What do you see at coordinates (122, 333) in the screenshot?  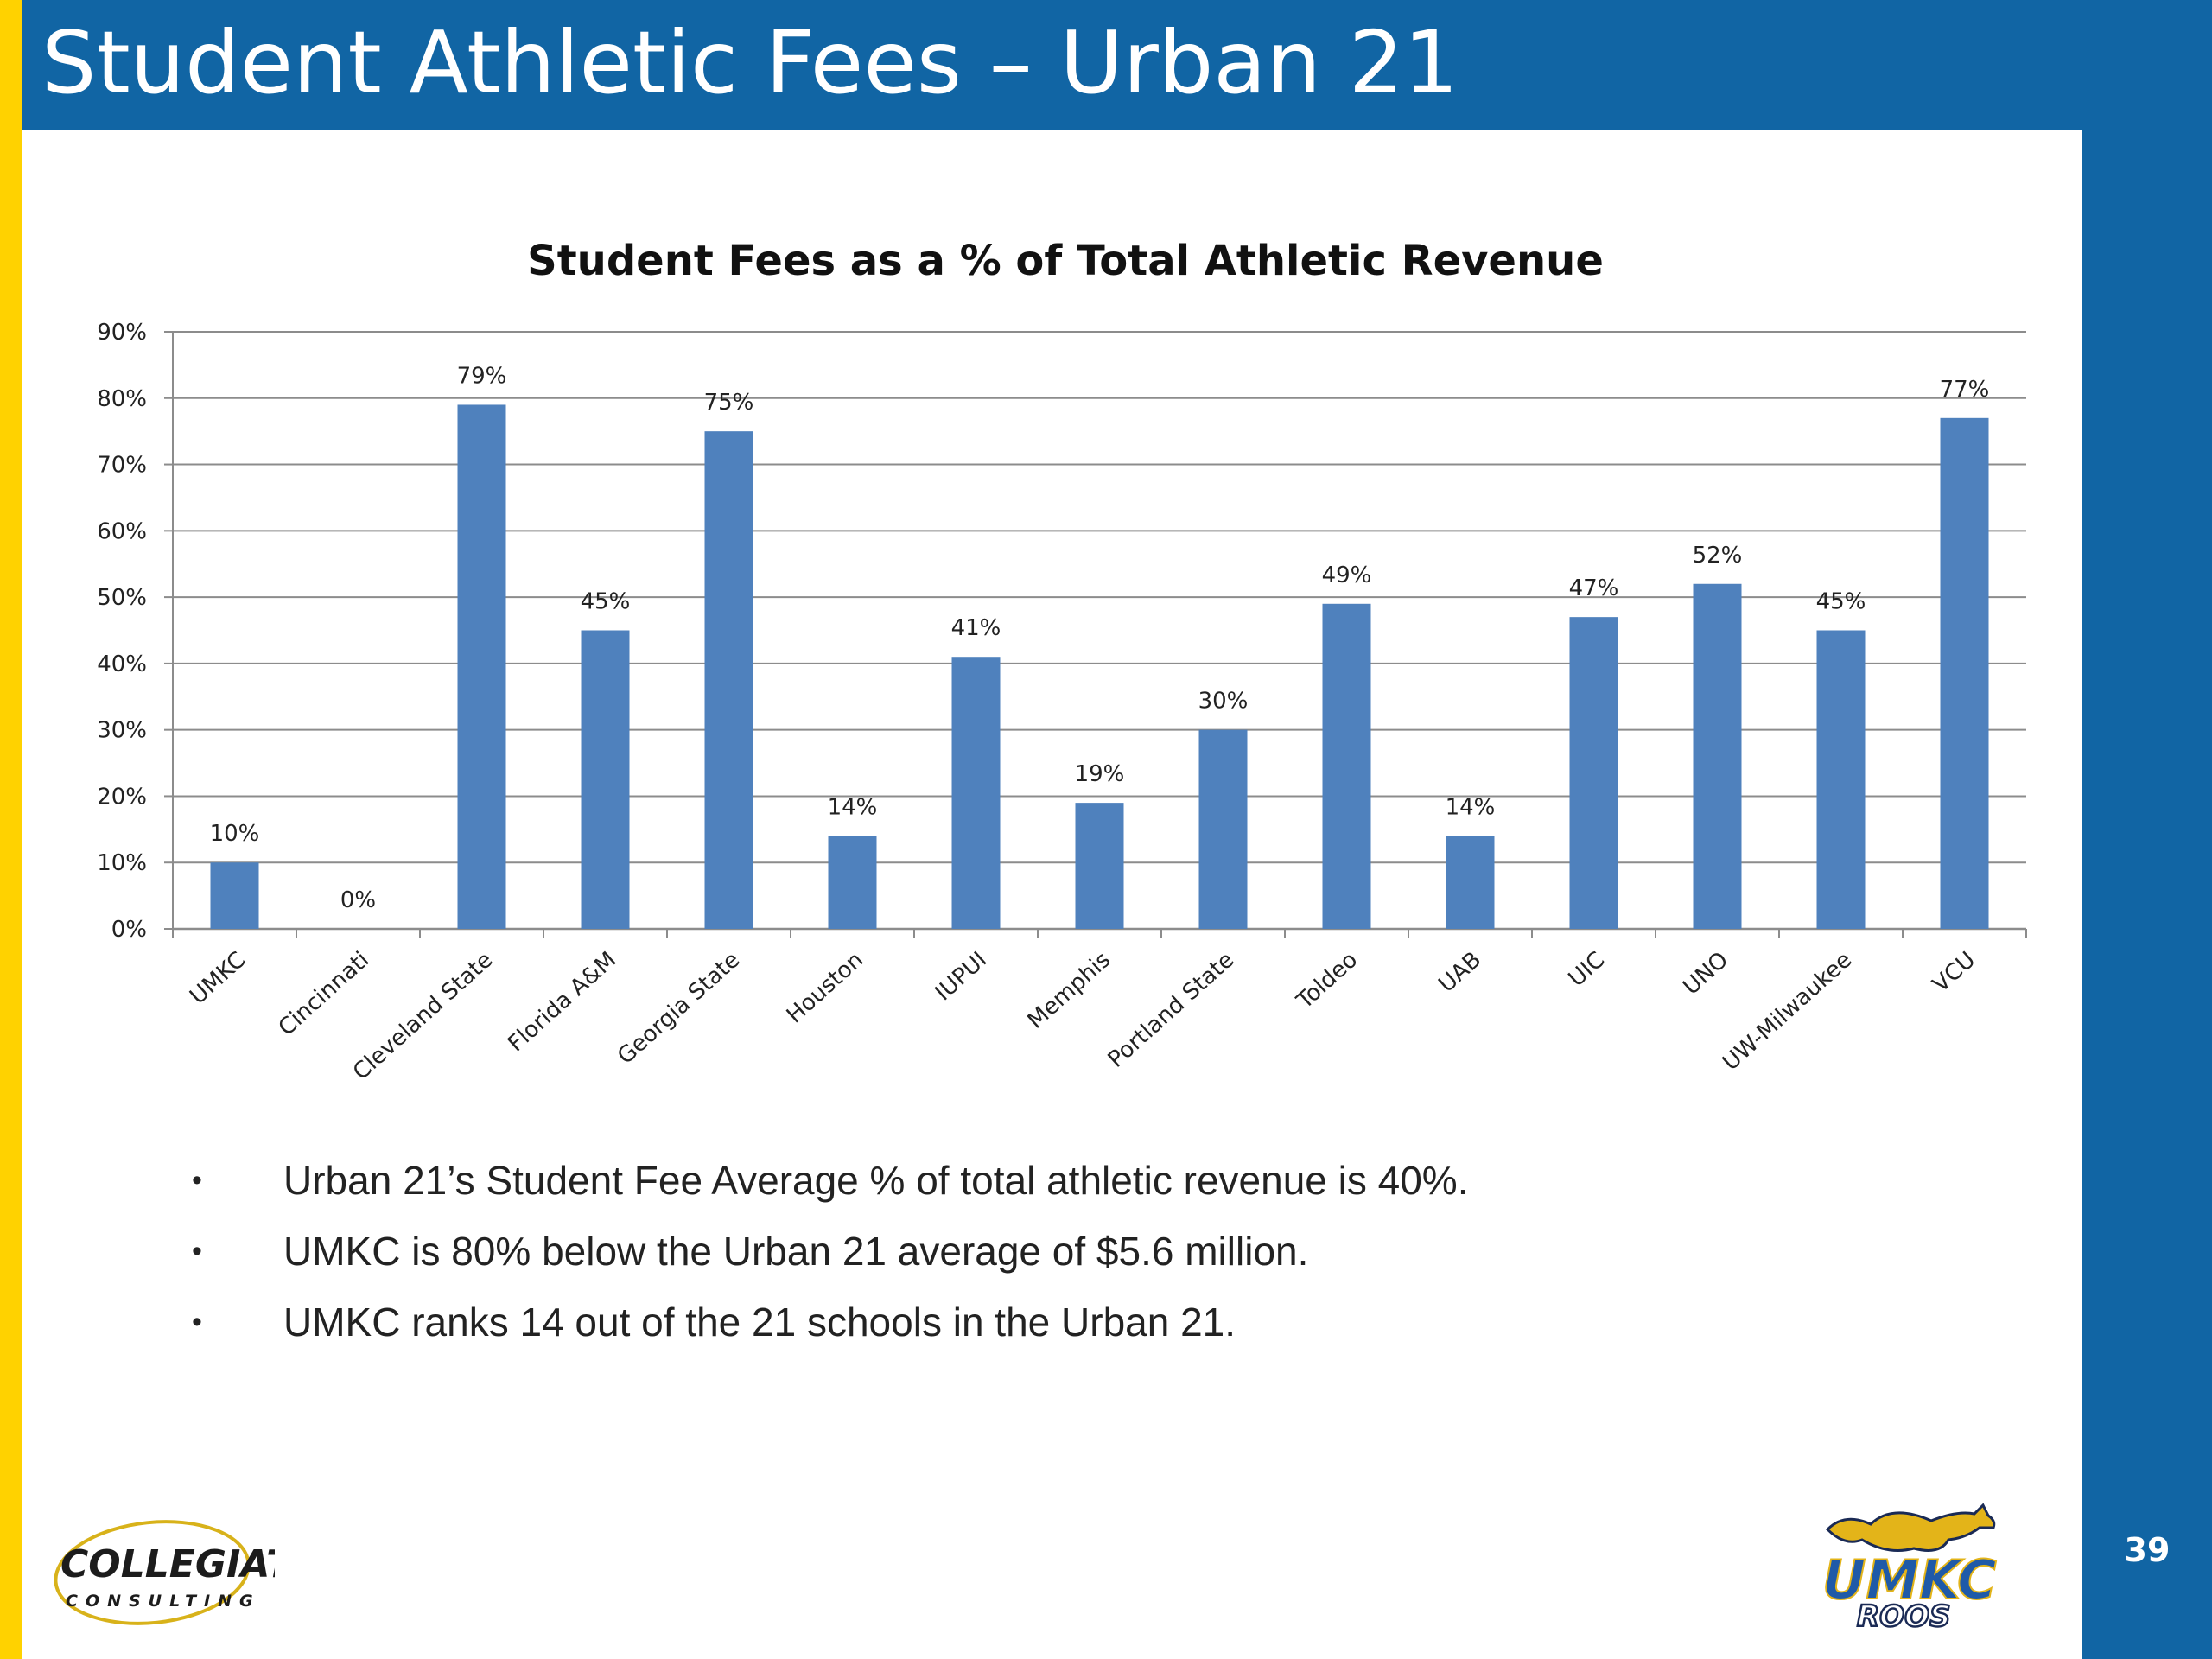 I see `y-tick-label: 90%` at bounding box center [122, 333].